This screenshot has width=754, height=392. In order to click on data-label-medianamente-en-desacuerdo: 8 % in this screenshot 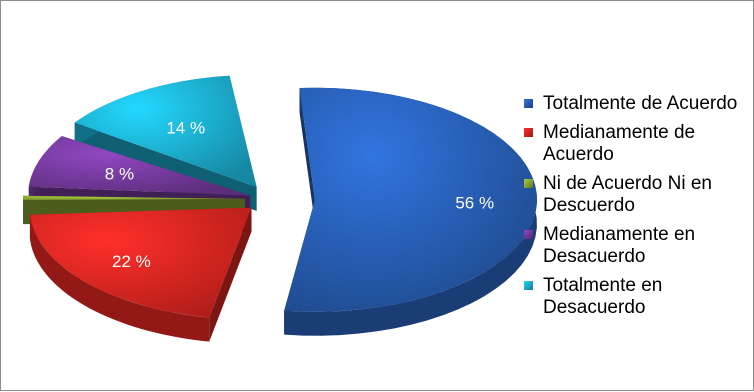, I will do `click(119, 174)`.